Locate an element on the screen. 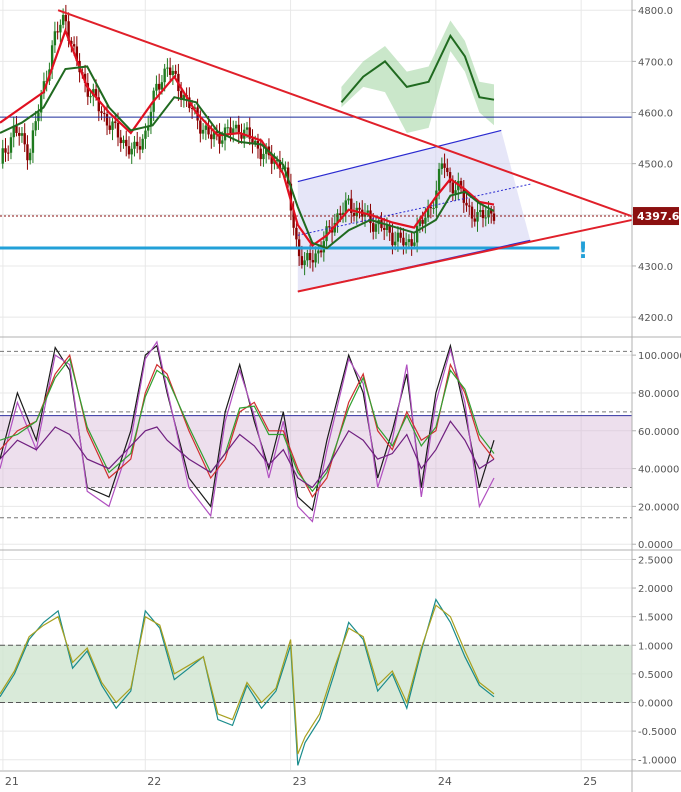  y-tick-label: 4300.0 is located at coordinates (655, 267).